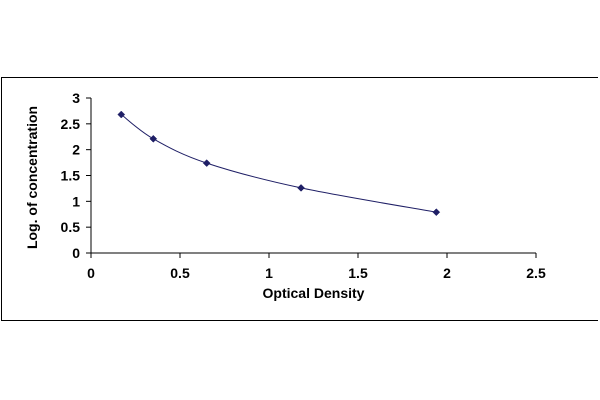 The width and height of the screenshot is (600, 400). I want to click on y-tick-label: 2.5, so click(71, 124).